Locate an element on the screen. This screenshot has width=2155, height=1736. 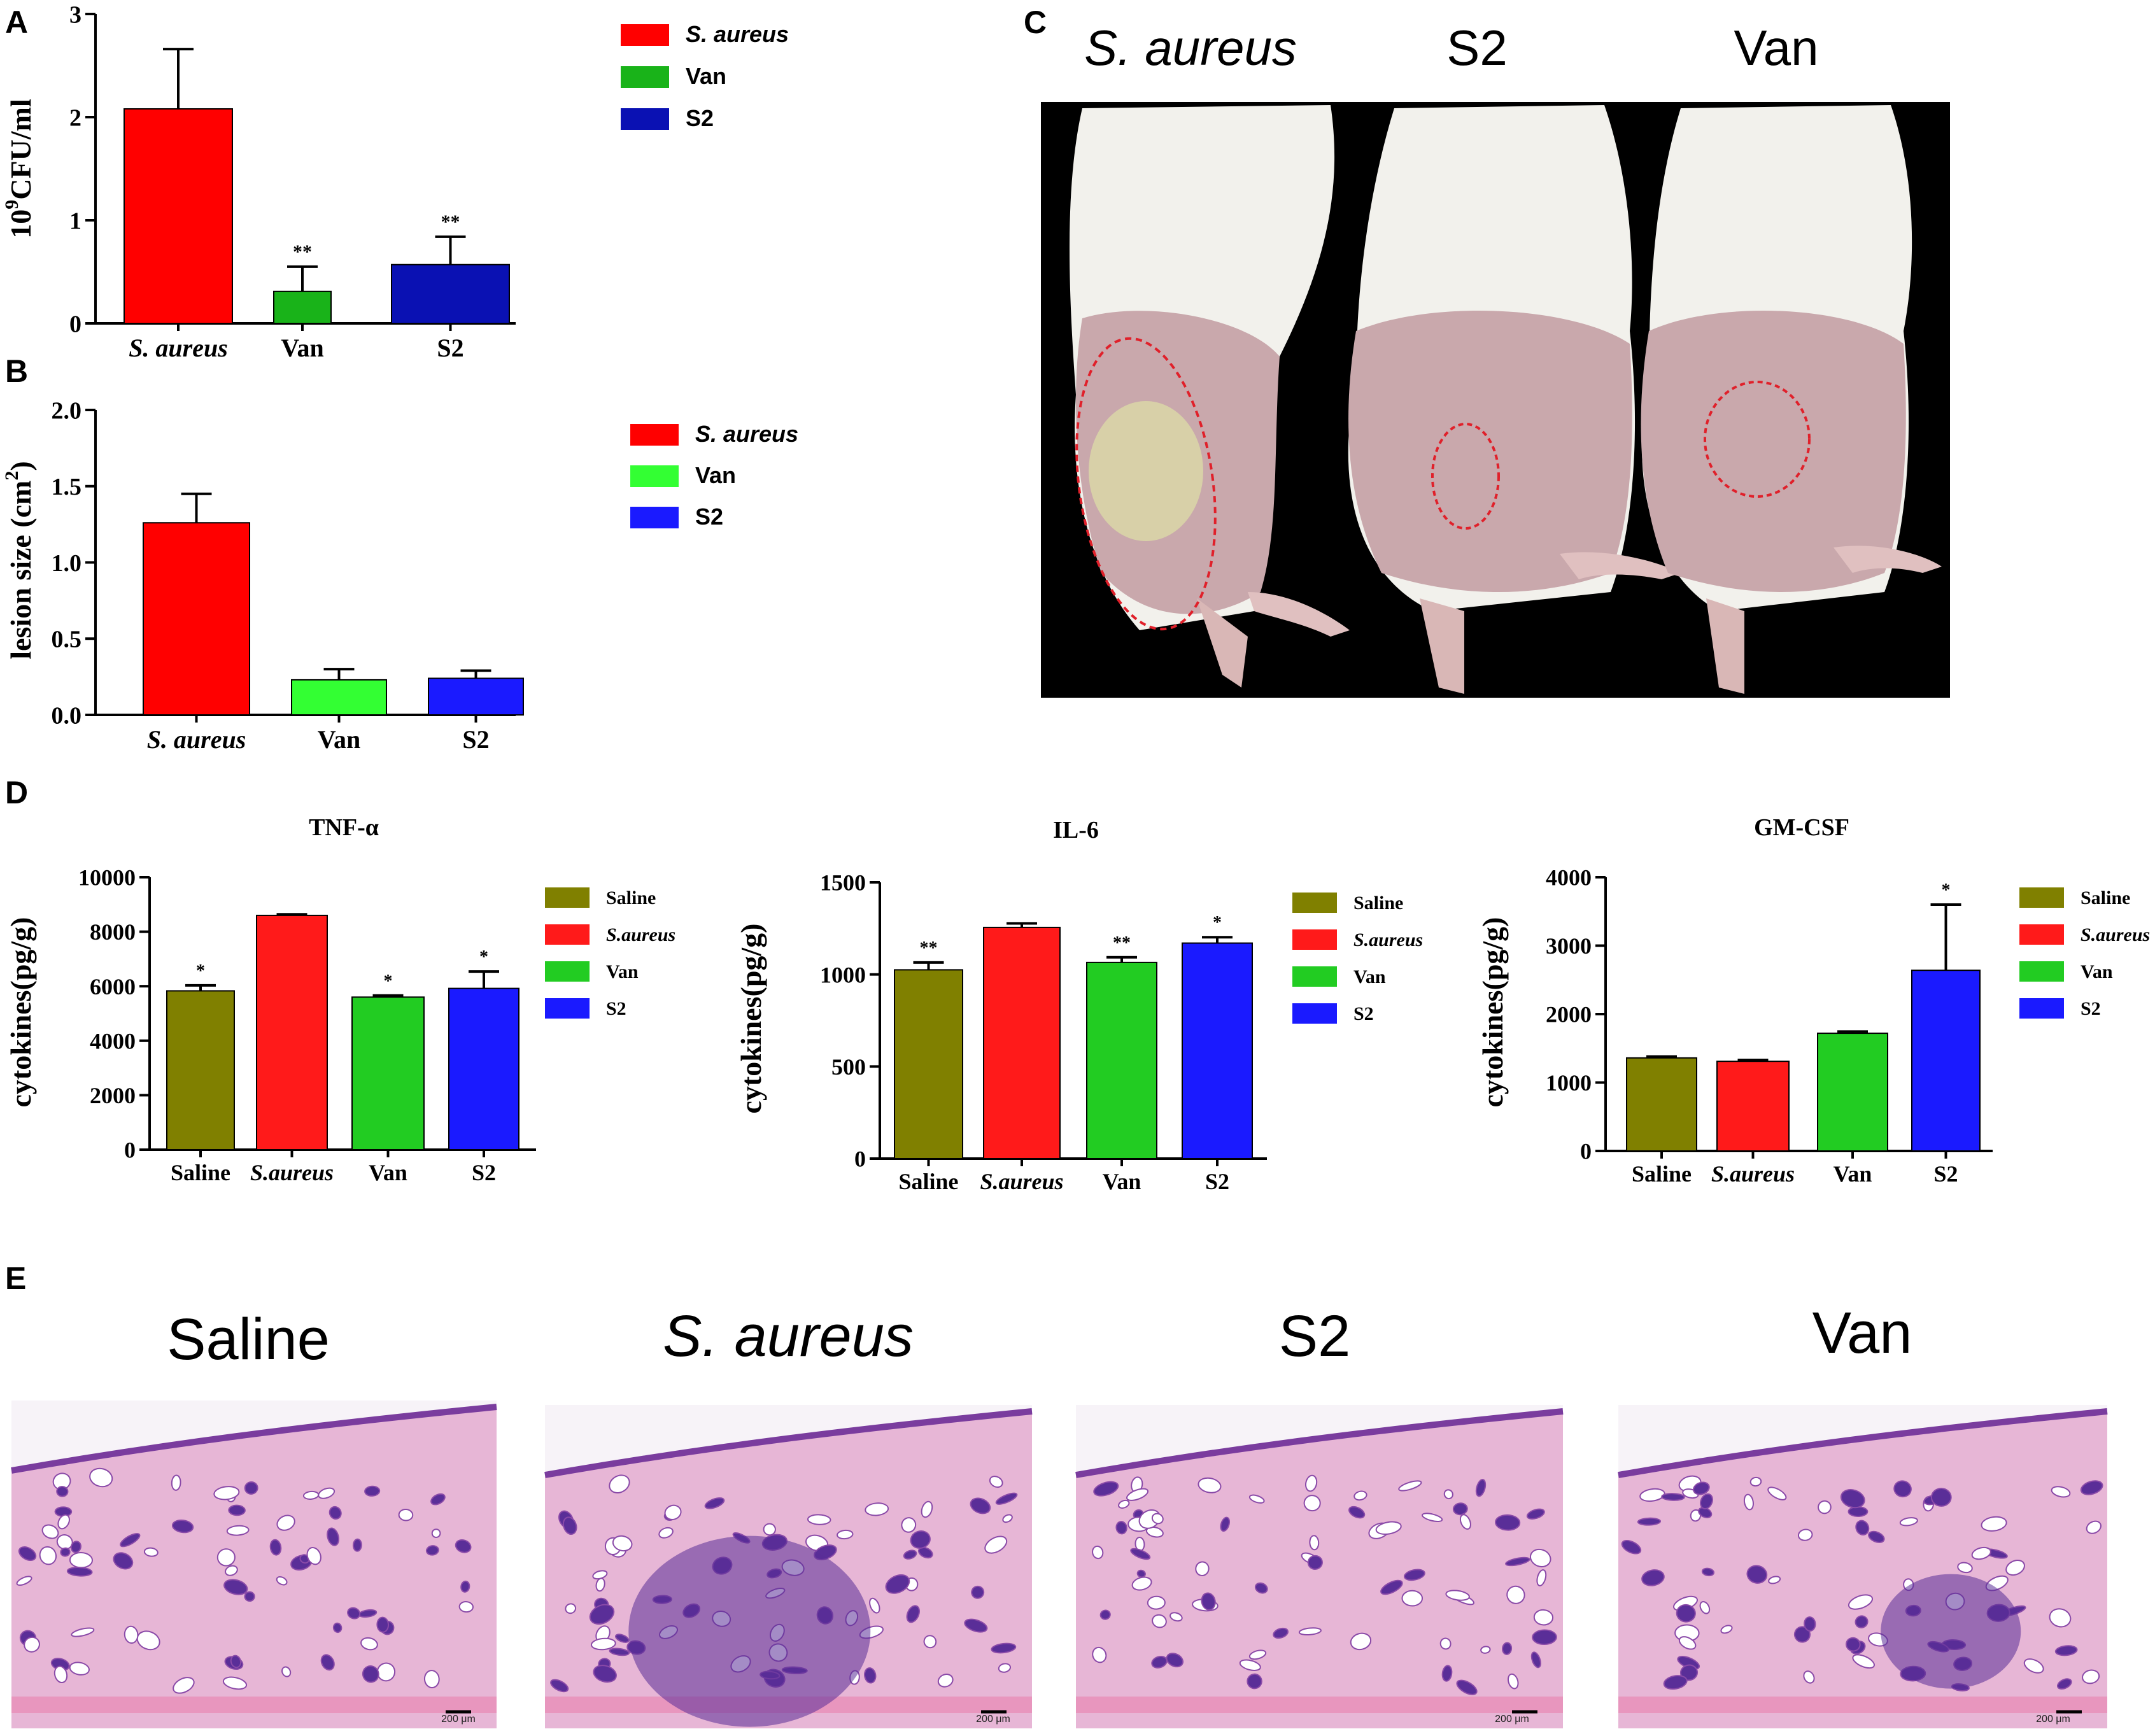
y-tick-label: 1 is located at coordinates (75, 221).